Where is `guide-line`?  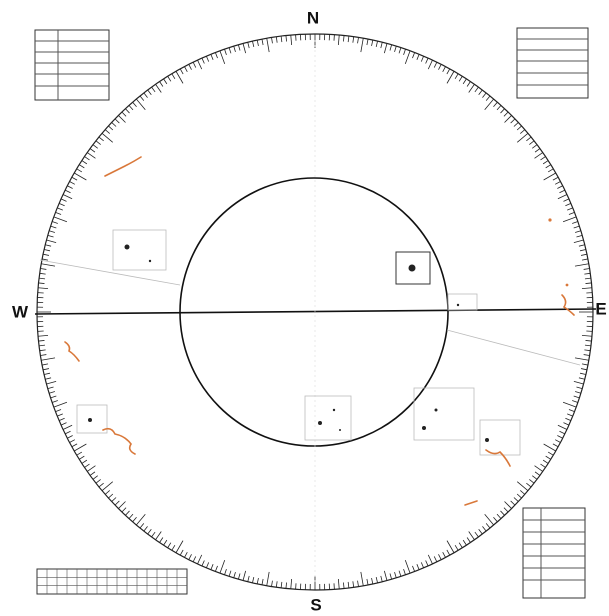
guide-line is located at coordinates (513, 347).